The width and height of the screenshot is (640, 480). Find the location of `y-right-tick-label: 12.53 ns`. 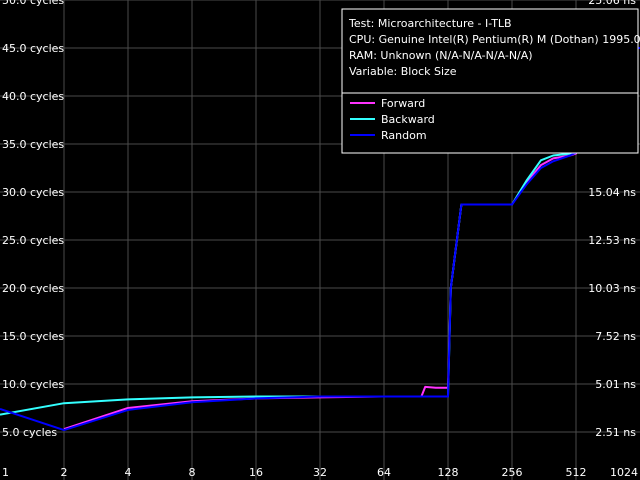

y-right-tick-label: 12.53 ns is located at coordinates (612, 240).